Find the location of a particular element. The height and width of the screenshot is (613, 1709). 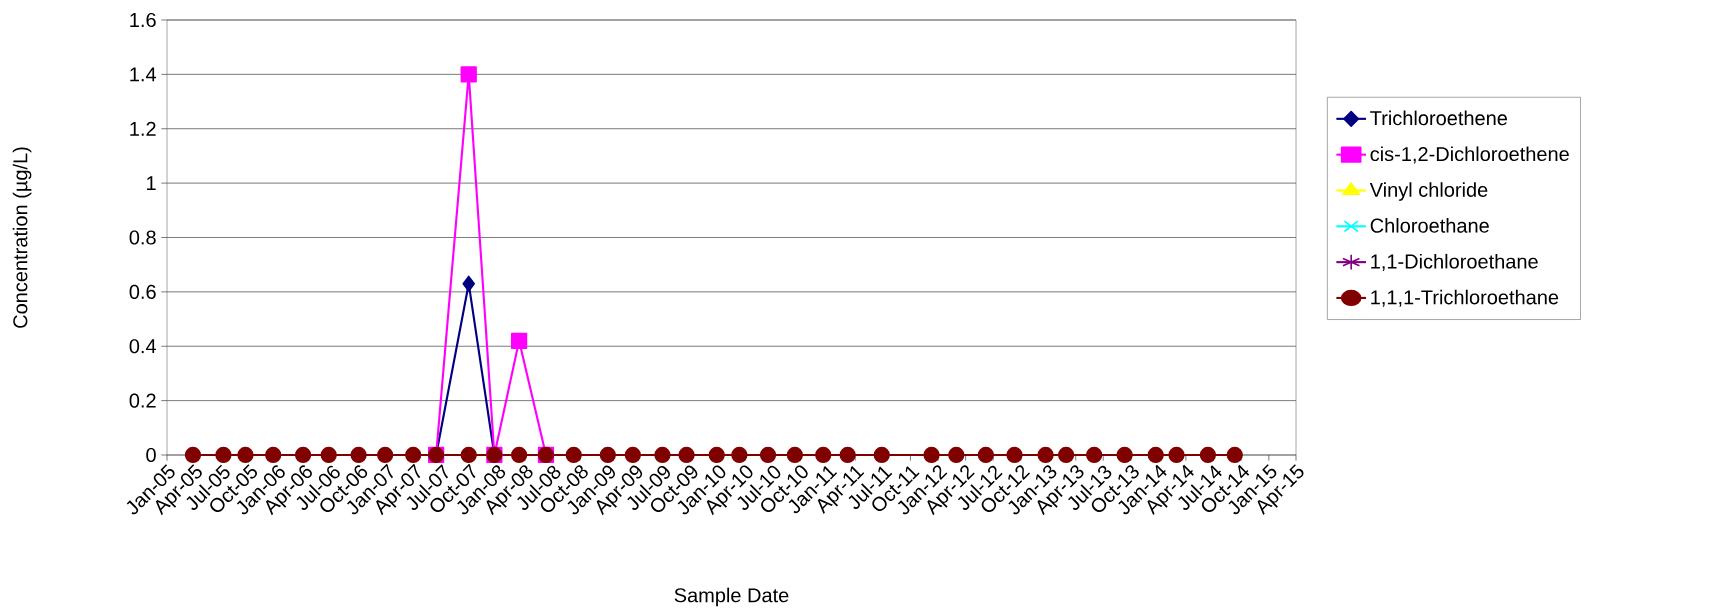

legend-label: 1,1-Dichloroethane is located at coordinates (1454, 262).